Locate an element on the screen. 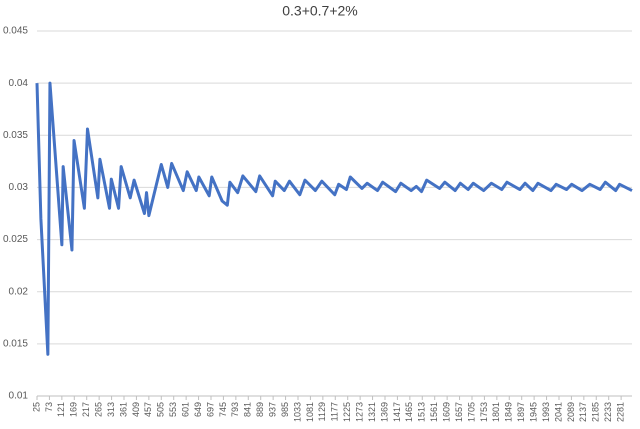 The width and height of the screenshot is (640, 429). x-tick-label: 553 is located at coordinates (173, 409).